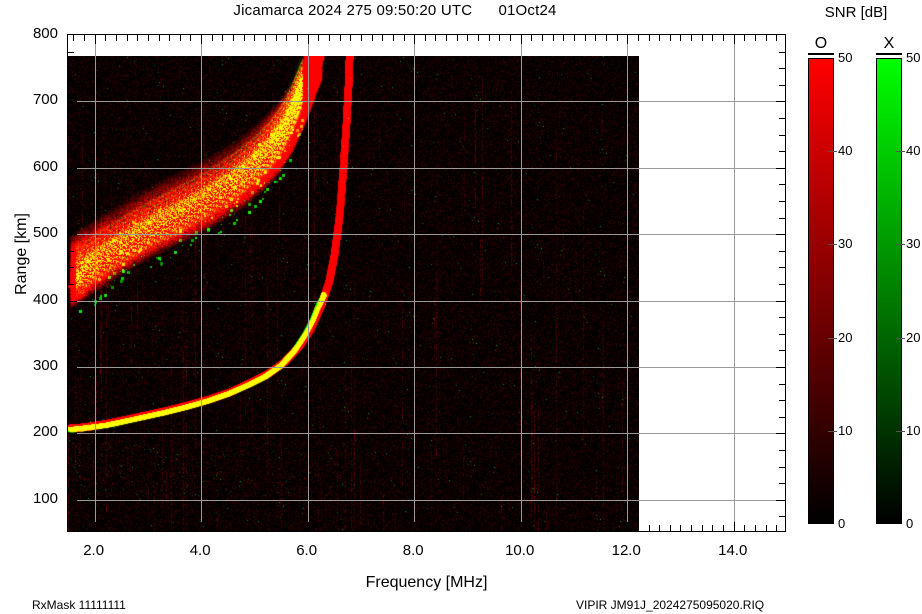 The image size is (922, 614). What do you see at coordinates (889, 45) in the screenshot?
I see `colorbar-x-label: X` at bounding box center [889, 45].